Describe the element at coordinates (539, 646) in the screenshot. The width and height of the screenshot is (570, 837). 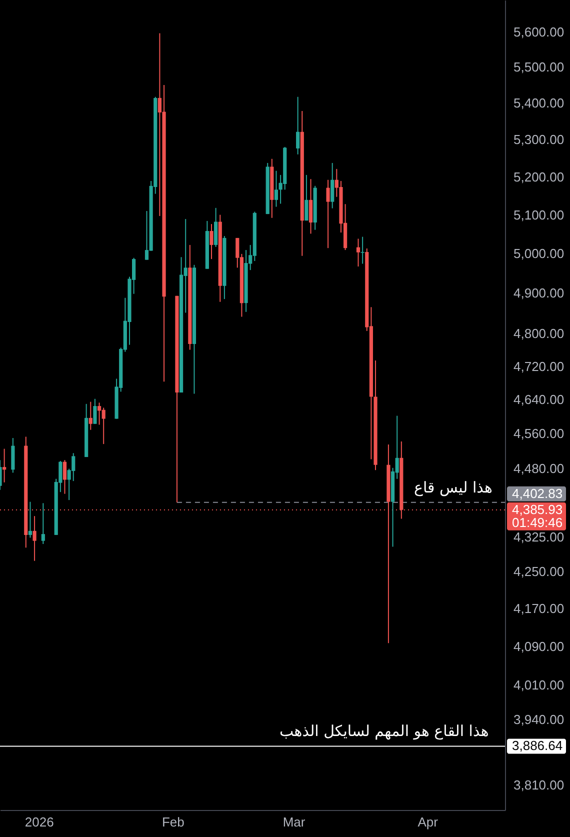
I see `y-tick-label: 4,090.00` at that location.